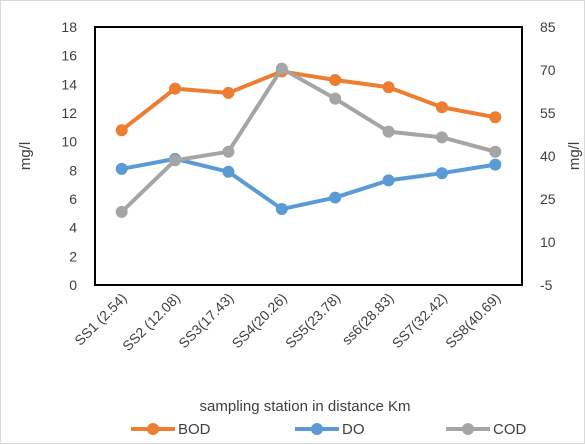 This screenshot has height=444, width=585. Describe the element at coordinates (73, 285) in the screenshot. I see `y-tick-label: 0` at that location.